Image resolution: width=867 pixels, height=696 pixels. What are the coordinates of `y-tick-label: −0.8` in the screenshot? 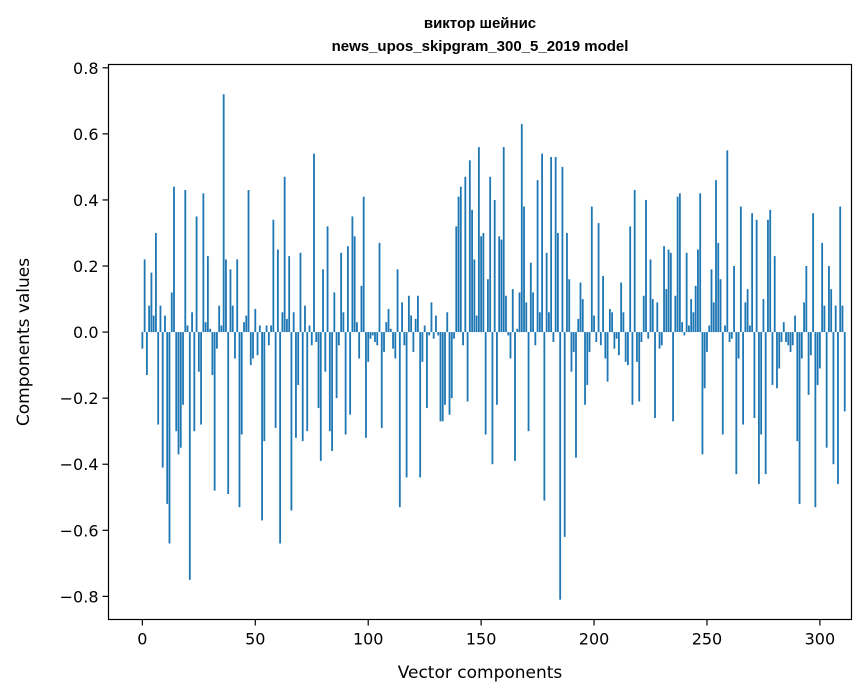 It's located at (79, 596).